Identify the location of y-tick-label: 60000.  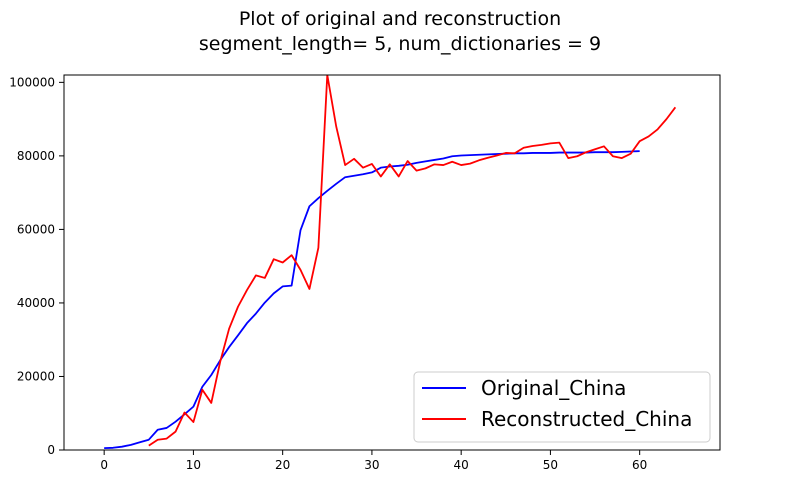
(36, 229).